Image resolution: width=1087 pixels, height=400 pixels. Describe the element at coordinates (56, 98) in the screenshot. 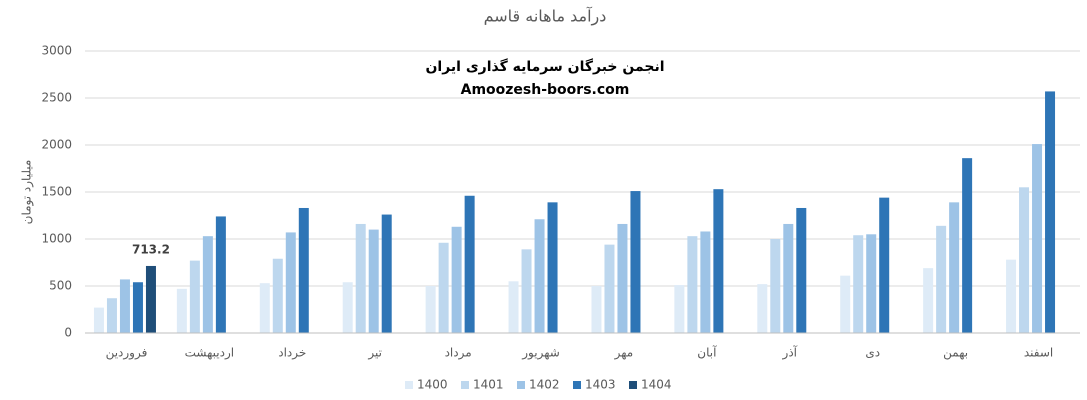

I see `y-tick-label: 2500` at that location.